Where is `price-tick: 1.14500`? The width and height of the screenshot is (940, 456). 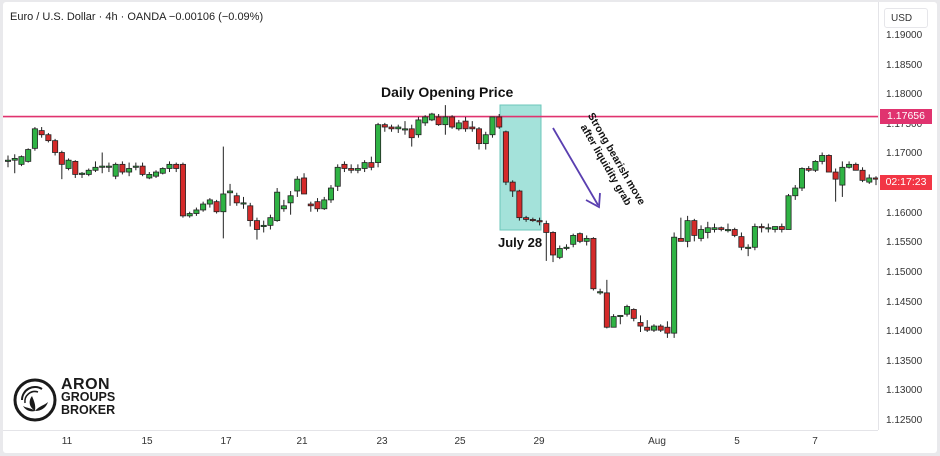
price-tick: 1.14500 is located at coordinates (904, 302).